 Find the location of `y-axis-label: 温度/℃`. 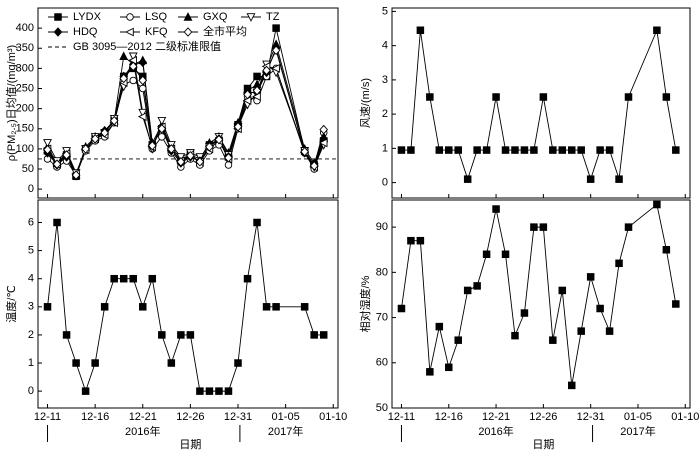

y-axis-label: 温度/℃ is located at coordinates (11, 303).